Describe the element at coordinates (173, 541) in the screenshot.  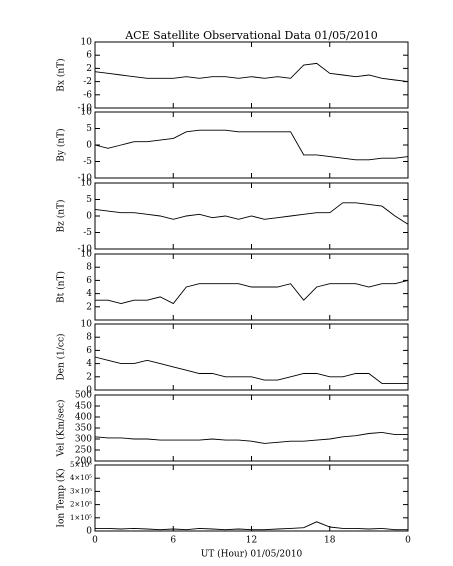
I see `x-tick-label: 6` at that location.